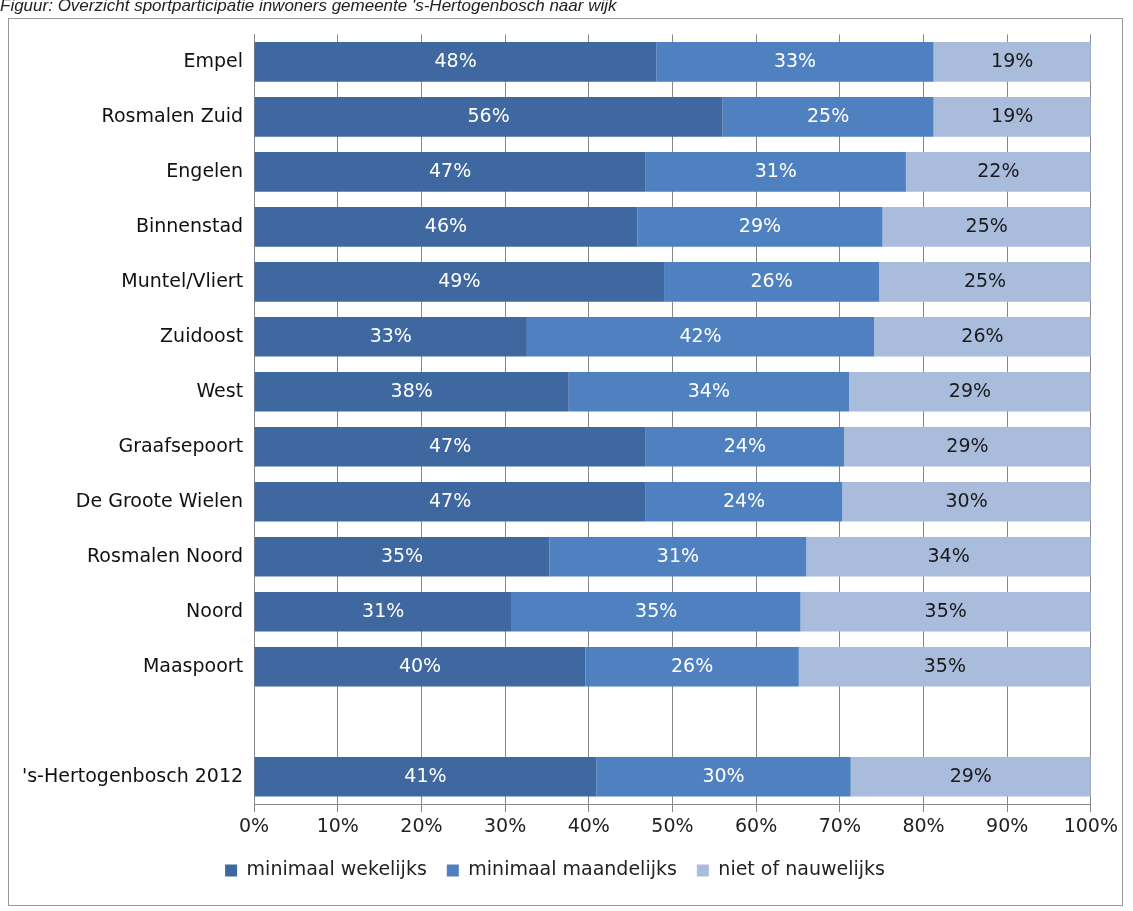 This screenshot has width=1133, height=911. Describe the element at coordinates (337, 824) in the screenshot. I see `x-tick-label: 10%` at that location.